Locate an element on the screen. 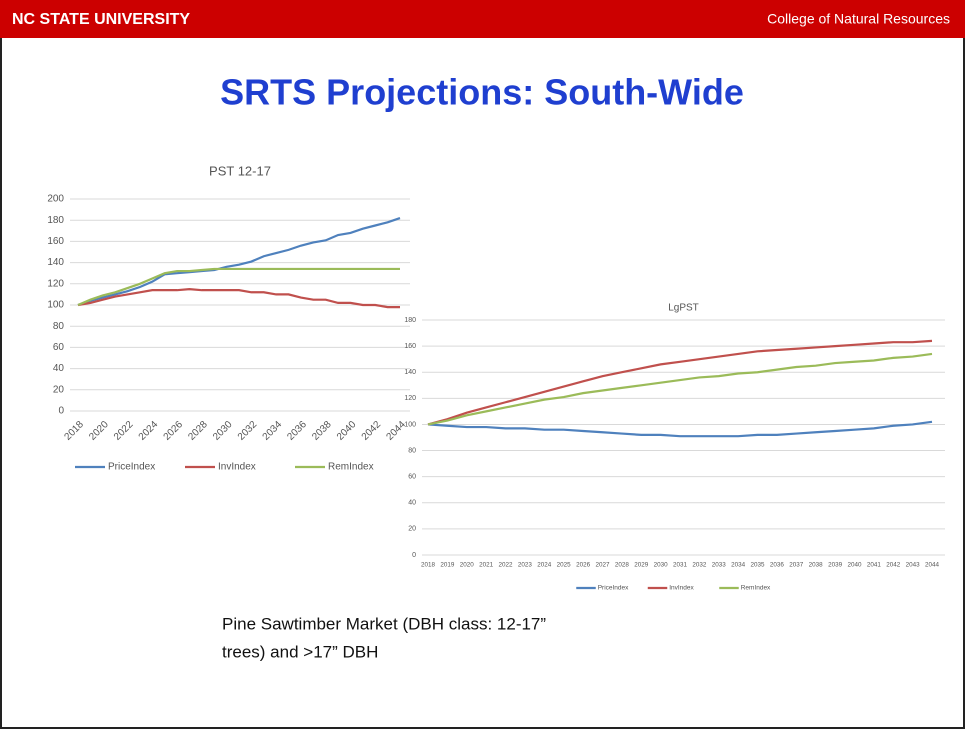 The height and width of the screenshot is (729, 965). x-tick-label: 2025 is located at coordinates (564, 565).